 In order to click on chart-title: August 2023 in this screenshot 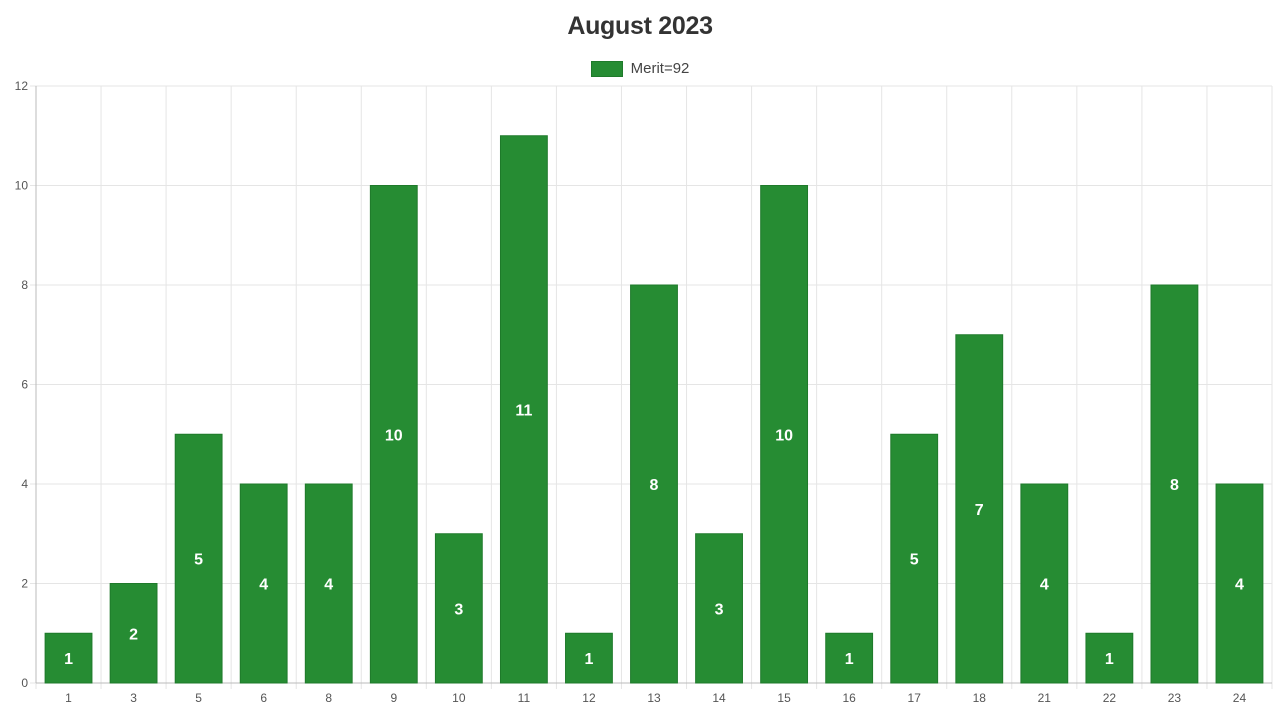, I will do `click(640, 26)`.